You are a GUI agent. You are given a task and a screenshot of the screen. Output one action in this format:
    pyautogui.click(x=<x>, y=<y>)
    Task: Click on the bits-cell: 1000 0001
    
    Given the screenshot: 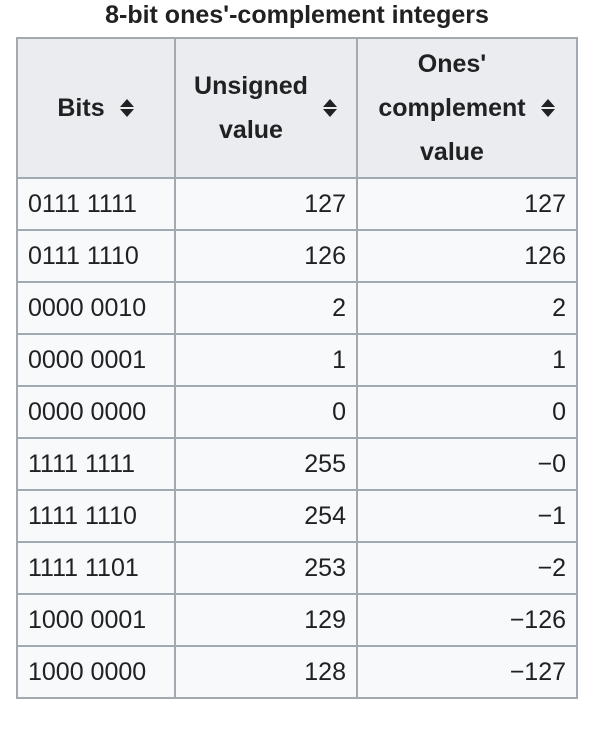 What is the action you would take?
    pyautogui.click(x=96, y=620)
    